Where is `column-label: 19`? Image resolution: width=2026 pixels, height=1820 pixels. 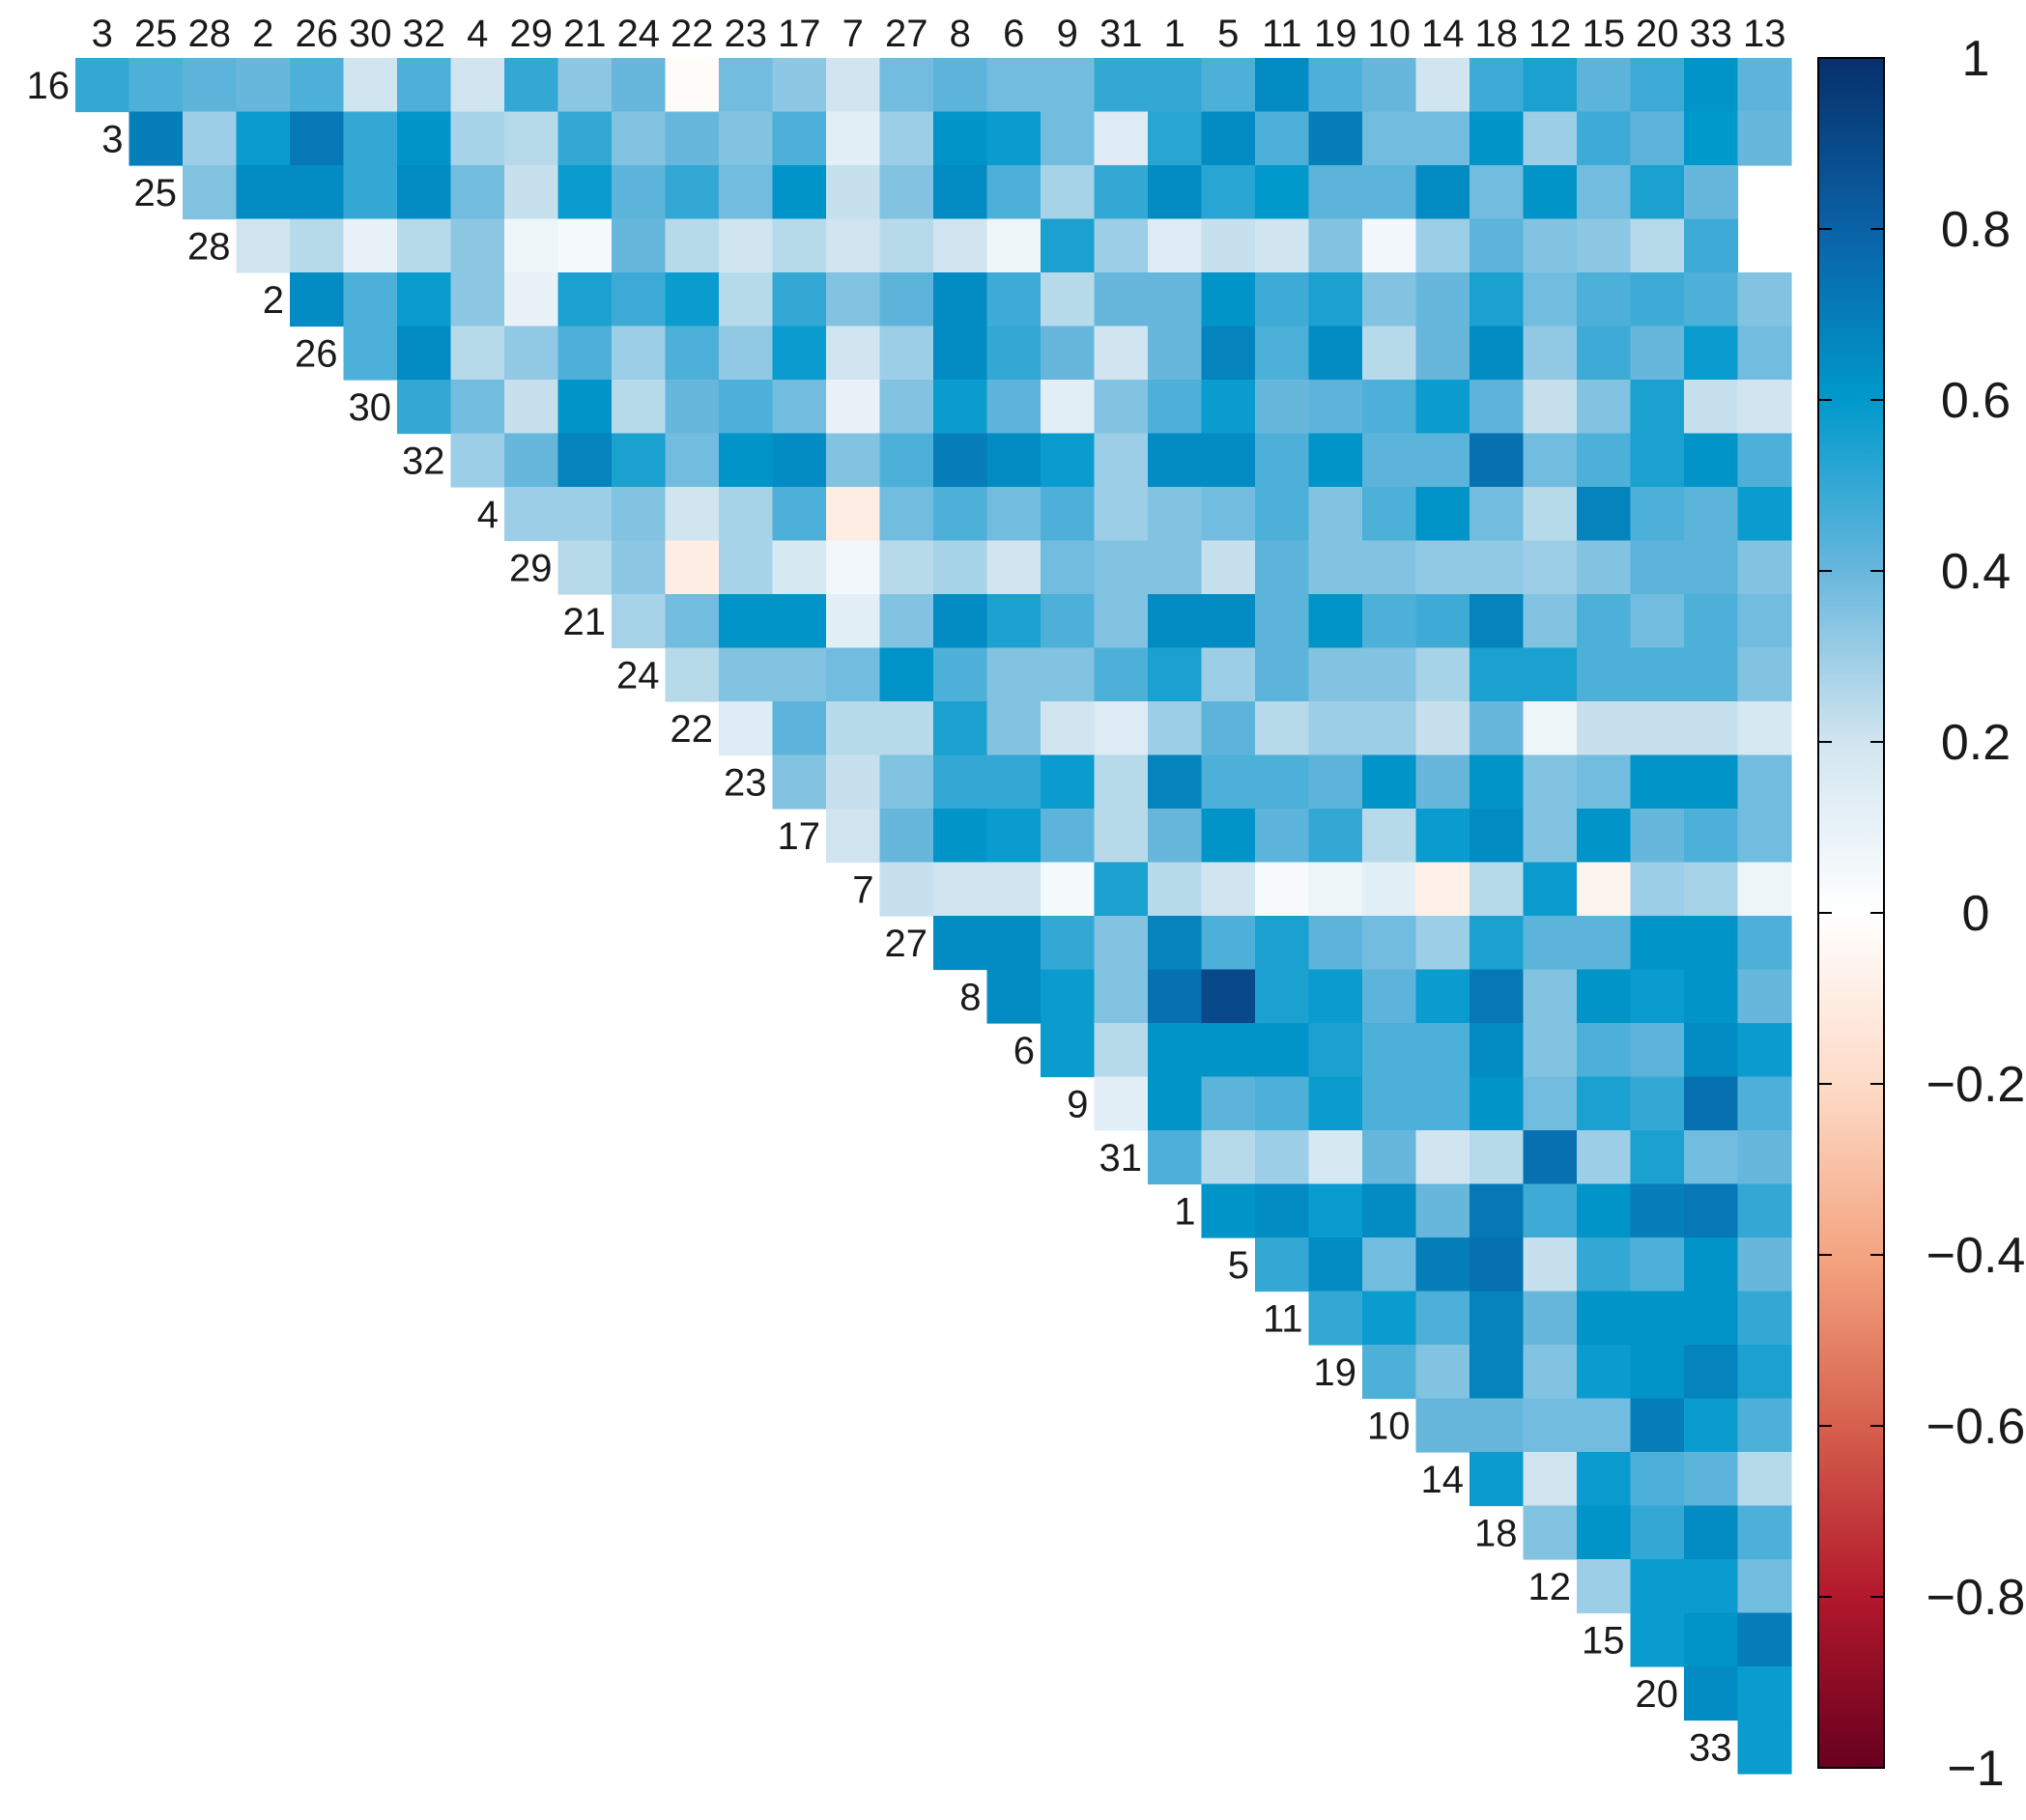 column-label: 19 is located at coordinates (1335, 34).